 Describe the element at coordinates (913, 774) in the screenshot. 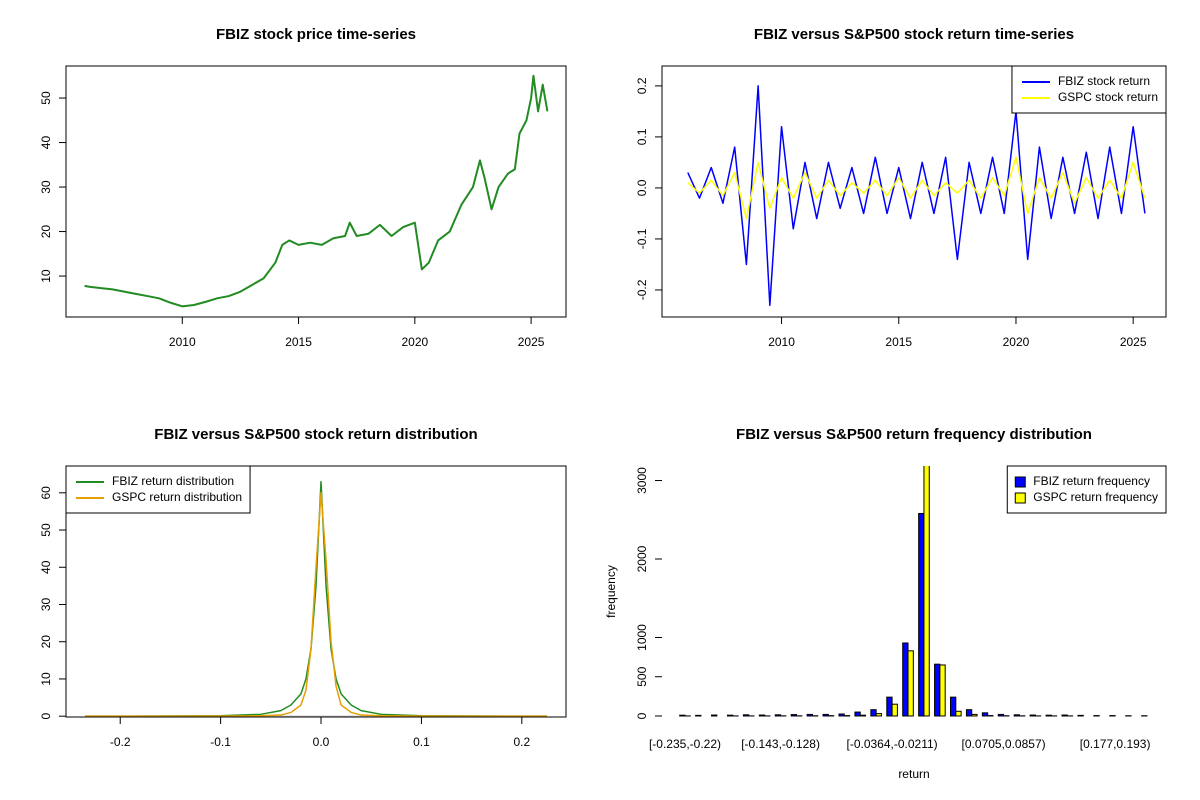

I see `x-axis-label: return` at that location.